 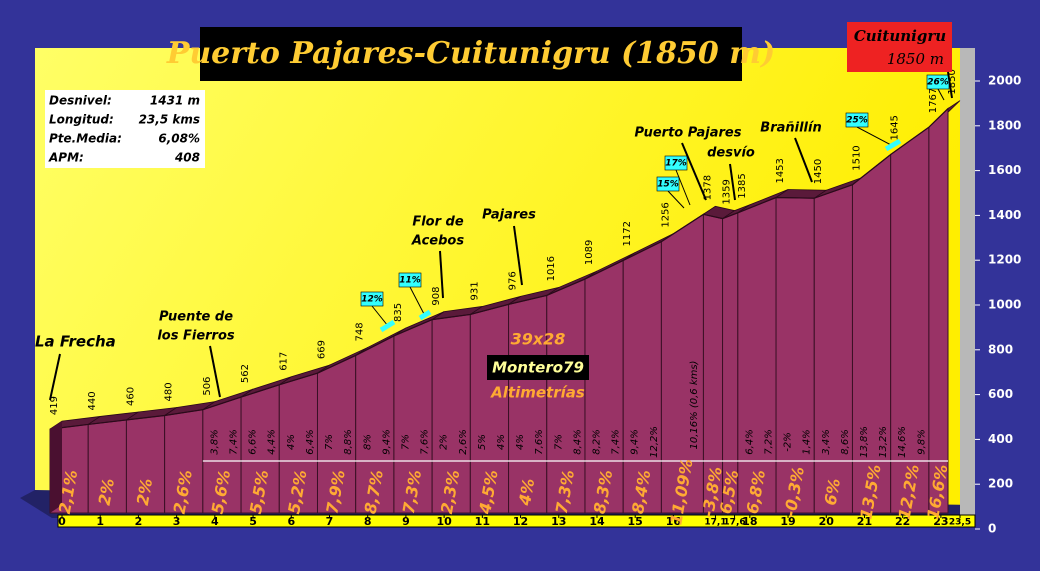 I want to click on y-tick-label: 1000, so click(x=1004, y=305).